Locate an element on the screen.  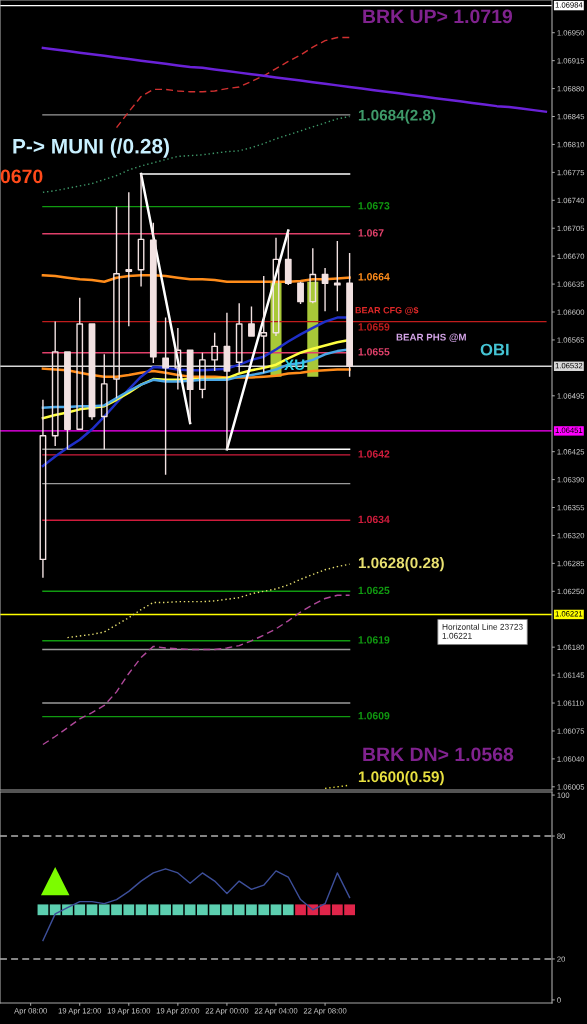
series-label: 1.0634 is located at coordinates (374, 519).